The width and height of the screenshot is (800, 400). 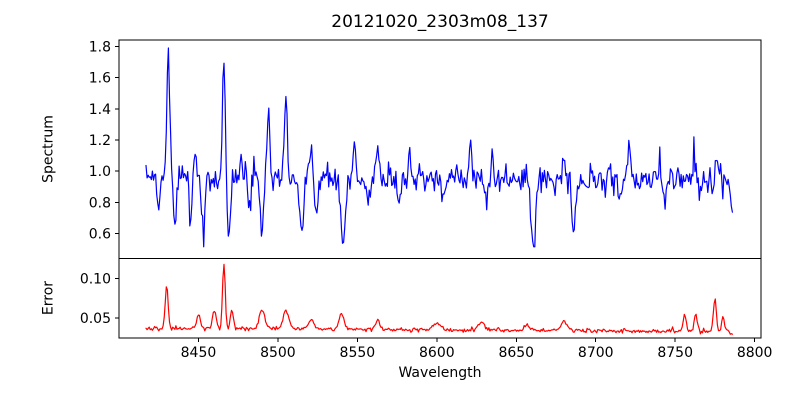 What do you see at coordinates (516, 353) in the screenshot?
I see `x-tick-label: 8650` at bounding box center [516, 353].